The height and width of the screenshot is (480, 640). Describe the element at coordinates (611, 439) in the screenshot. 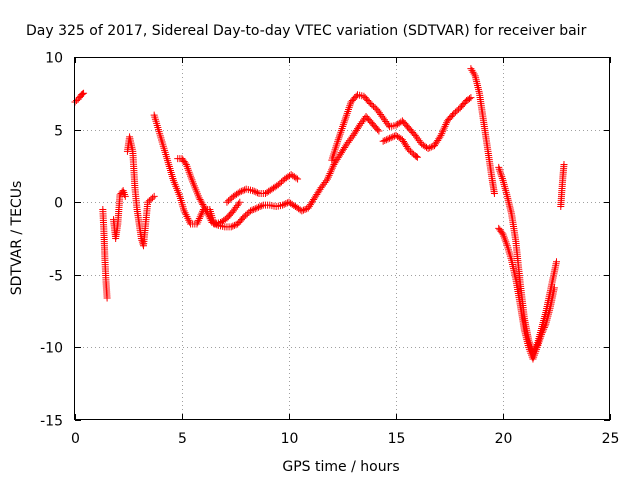

I see `x-tick-label: 25` at that location.